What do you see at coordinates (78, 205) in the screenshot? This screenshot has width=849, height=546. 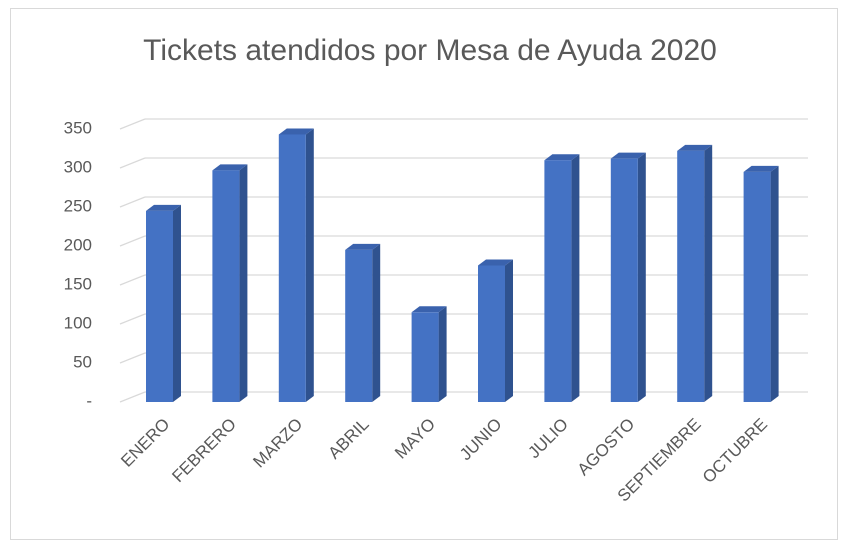 I see `y-tick-label: 250` at bounding box center [78, 205].